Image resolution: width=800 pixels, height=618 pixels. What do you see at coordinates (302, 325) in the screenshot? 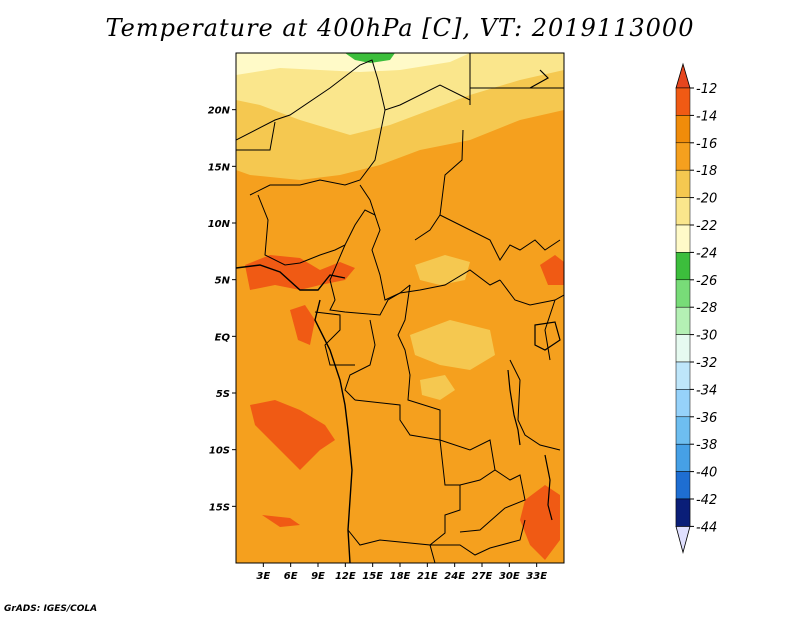
I see `field-patch-12-gabon` at bounding box center [302, 325].